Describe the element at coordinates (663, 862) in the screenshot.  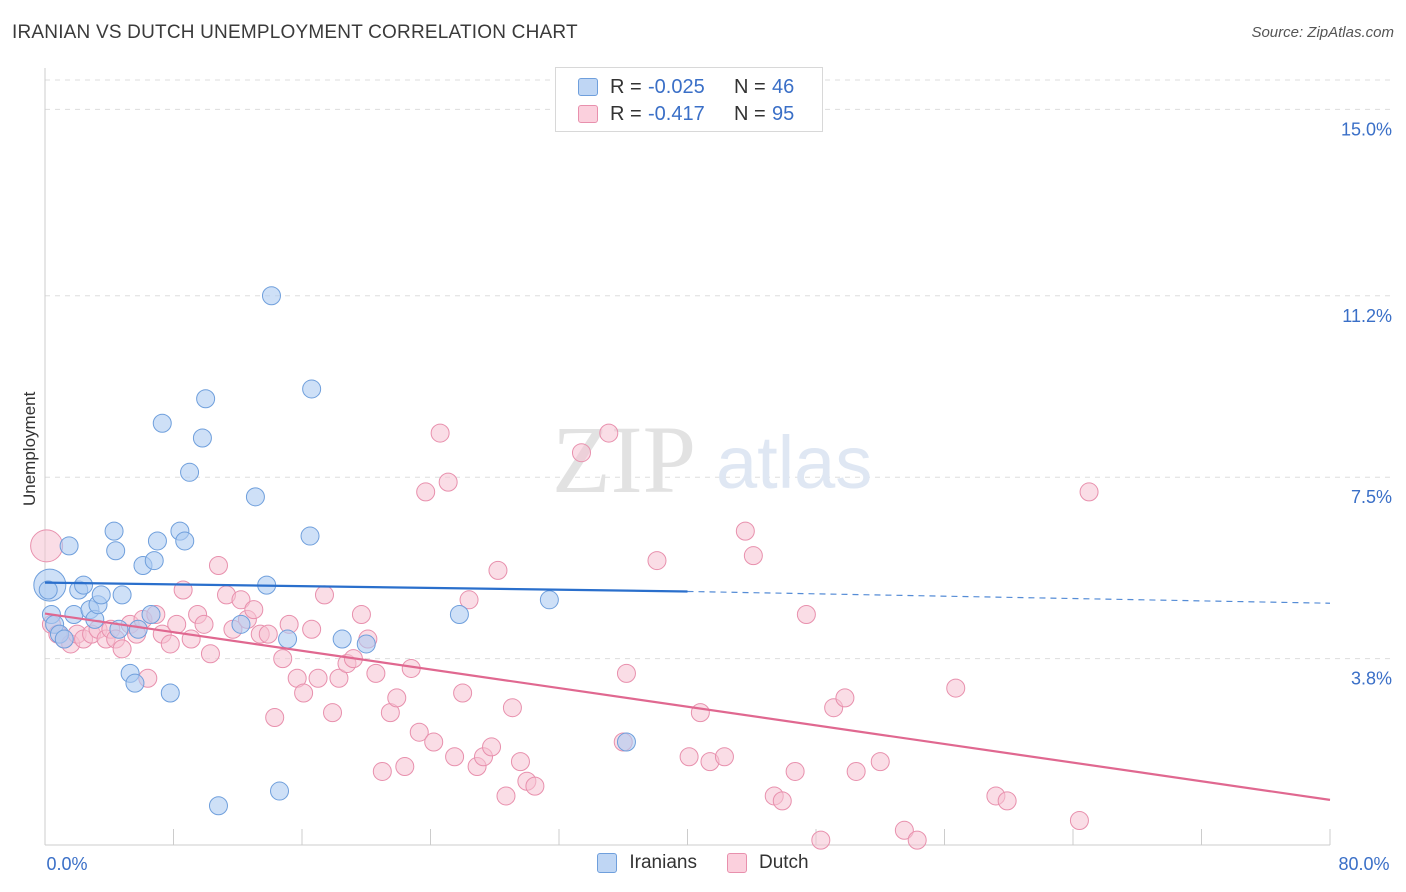
I see `legend-label-iranians: Iranians` at that location.